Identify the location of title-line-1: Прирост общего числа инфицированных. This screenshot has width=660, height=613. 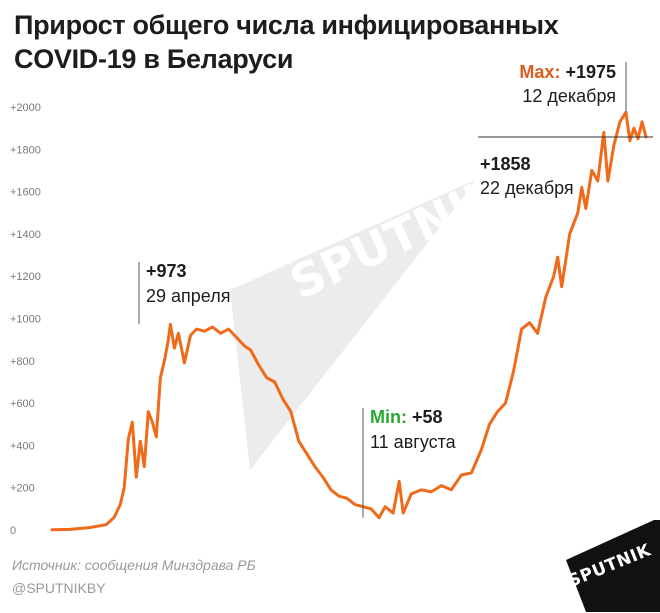
(286, 25).